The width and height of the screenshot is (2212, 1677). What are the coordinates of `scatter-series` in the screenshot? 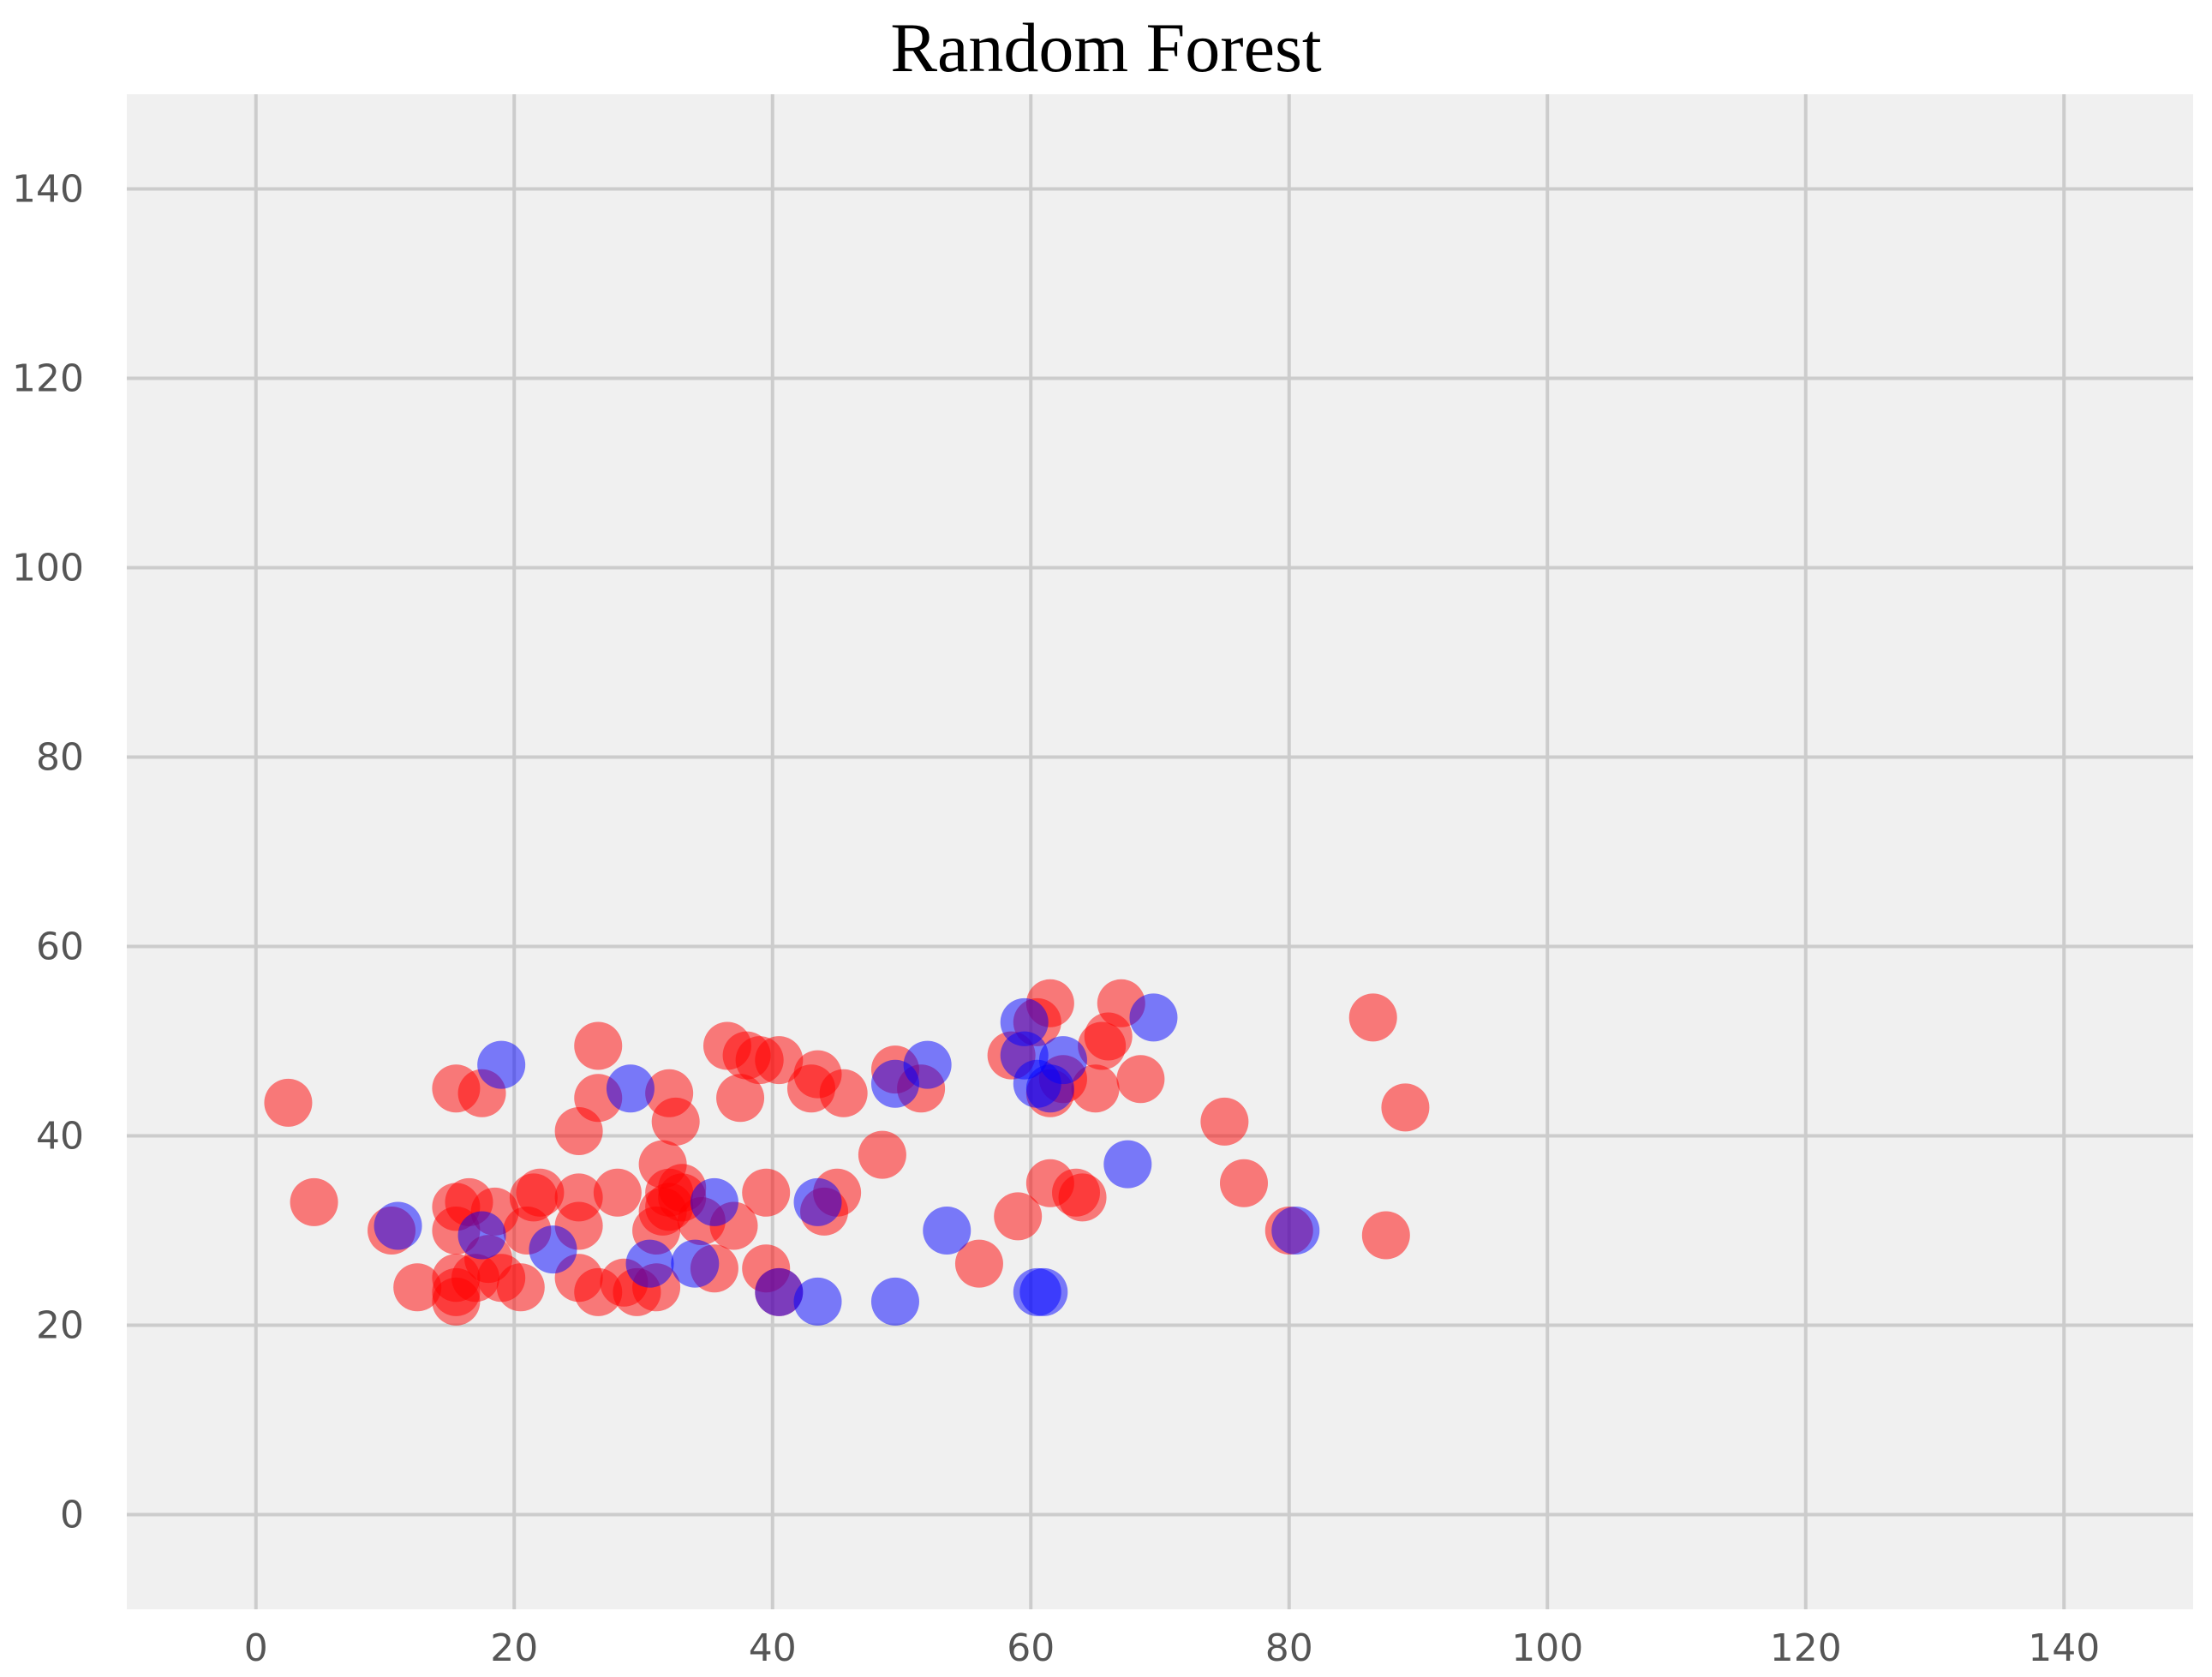 It's located at (847, 1159).